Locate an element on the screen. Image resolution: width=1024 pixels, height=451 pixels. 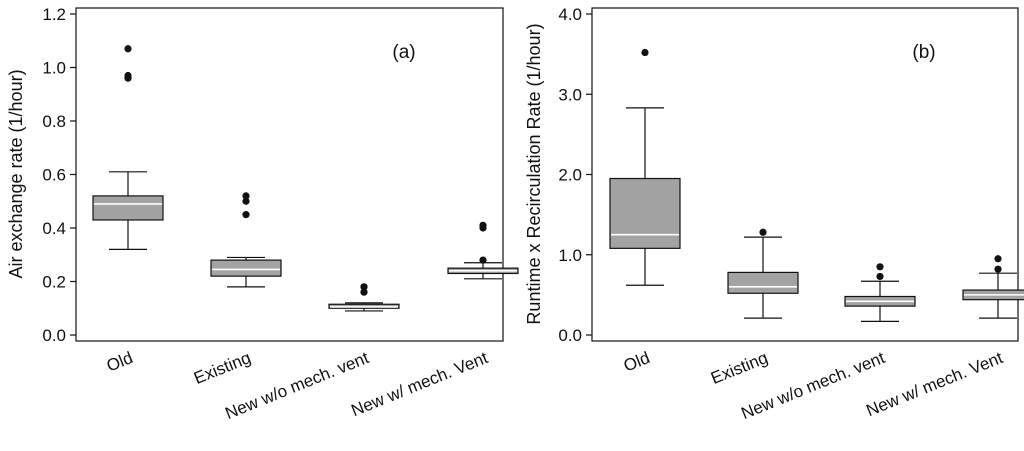
y-tick-label: 1.2 is located at coordinates (54, 14).